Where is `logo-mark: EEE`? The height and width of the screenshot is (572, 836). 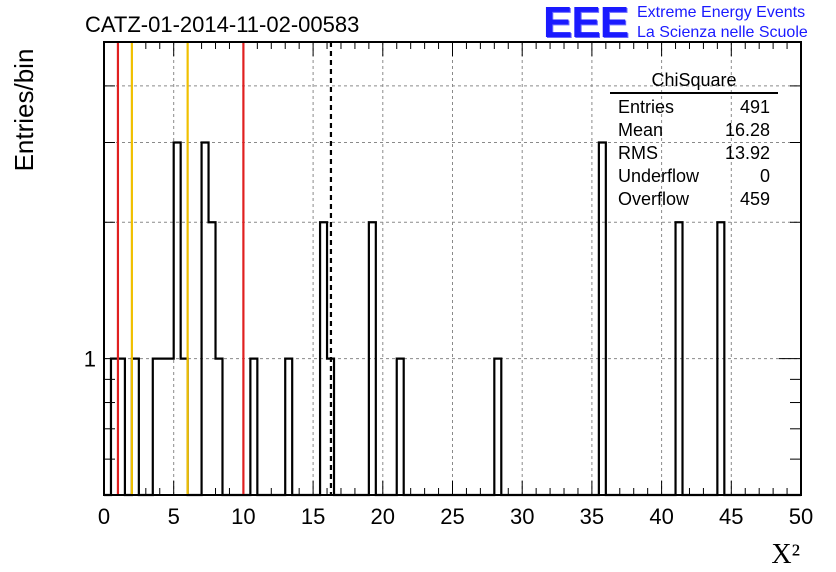
logo-mark: EEE is located at coordinates (586, 23).